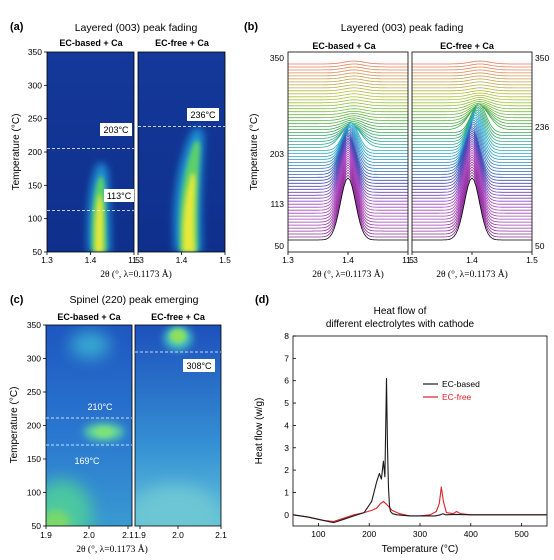 This screenshot has height=560, width=554. Describe the element at coordinates (467, 46) in the screenshot. I see `panel-b-right-title: EC-free + Ca` at that location.